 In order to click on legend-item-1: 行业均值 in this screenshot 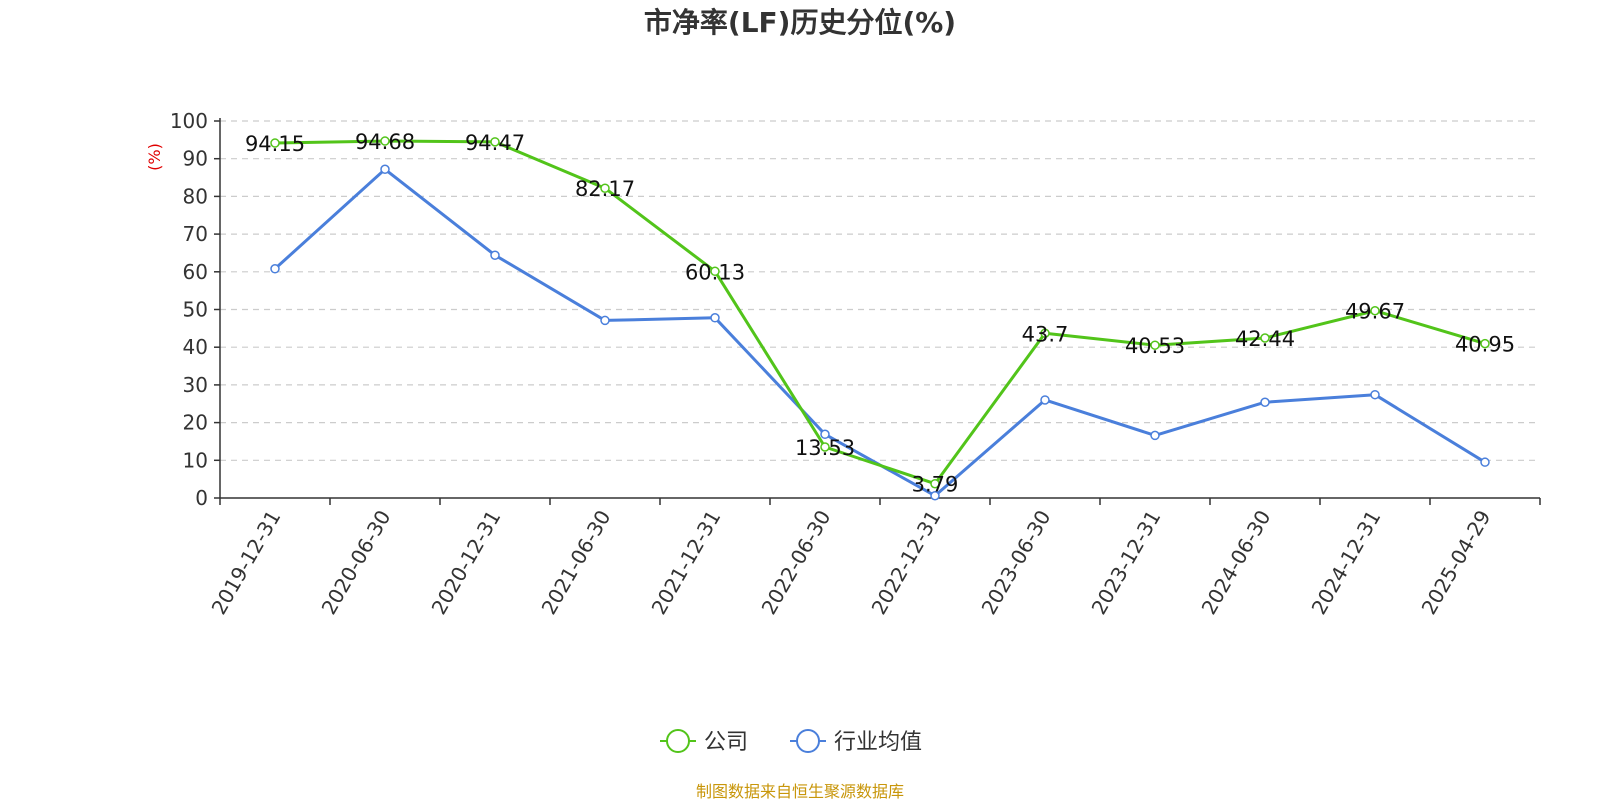, I will do `click(856, 742)`.